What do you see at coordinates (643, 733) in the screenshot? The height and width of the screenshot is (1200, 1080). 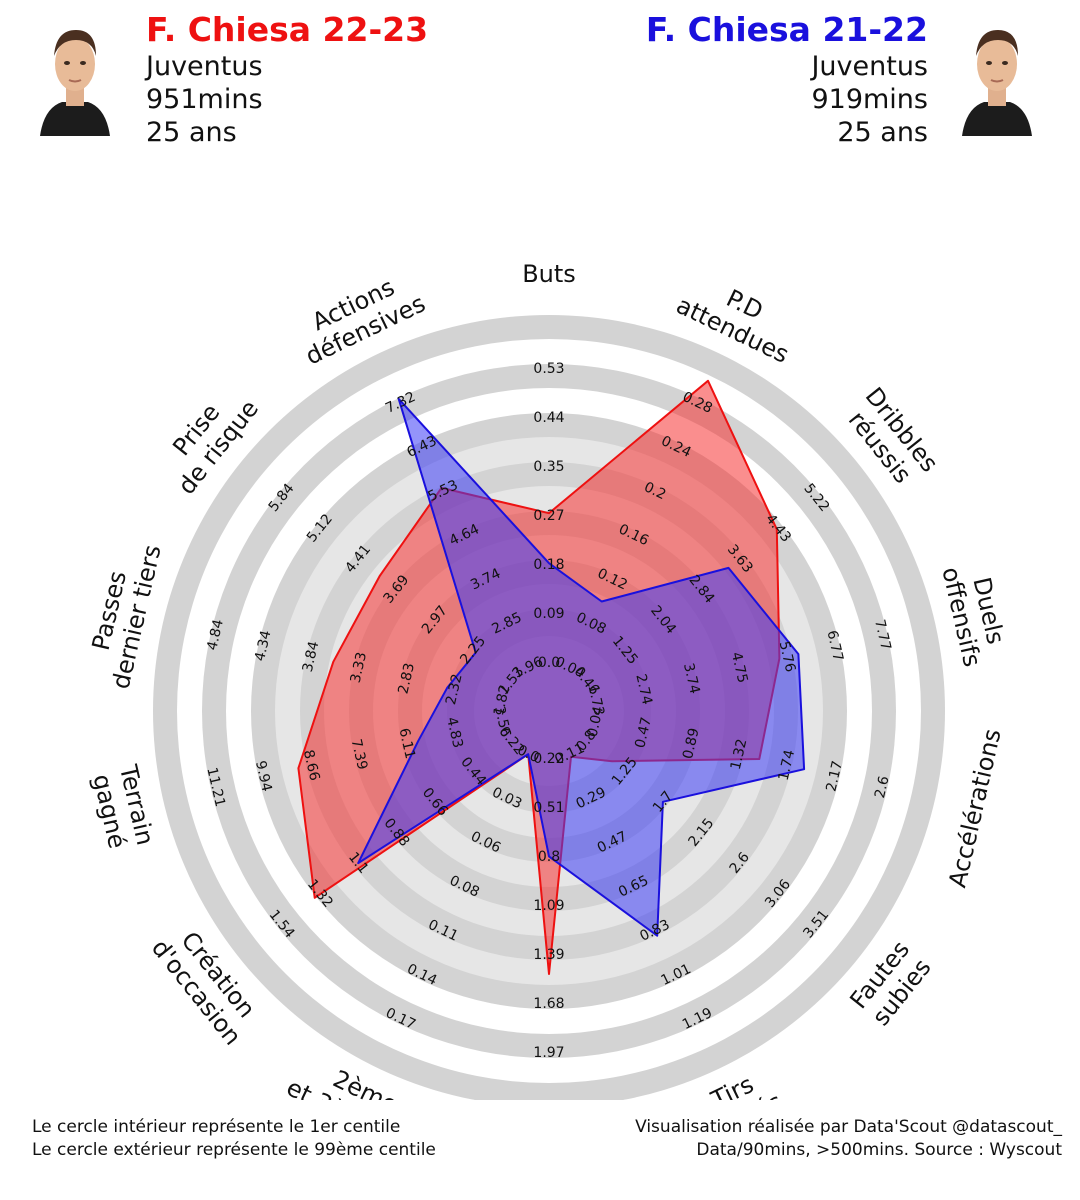 I see `tick-label: 0.47` at bounding box center [643, 733].